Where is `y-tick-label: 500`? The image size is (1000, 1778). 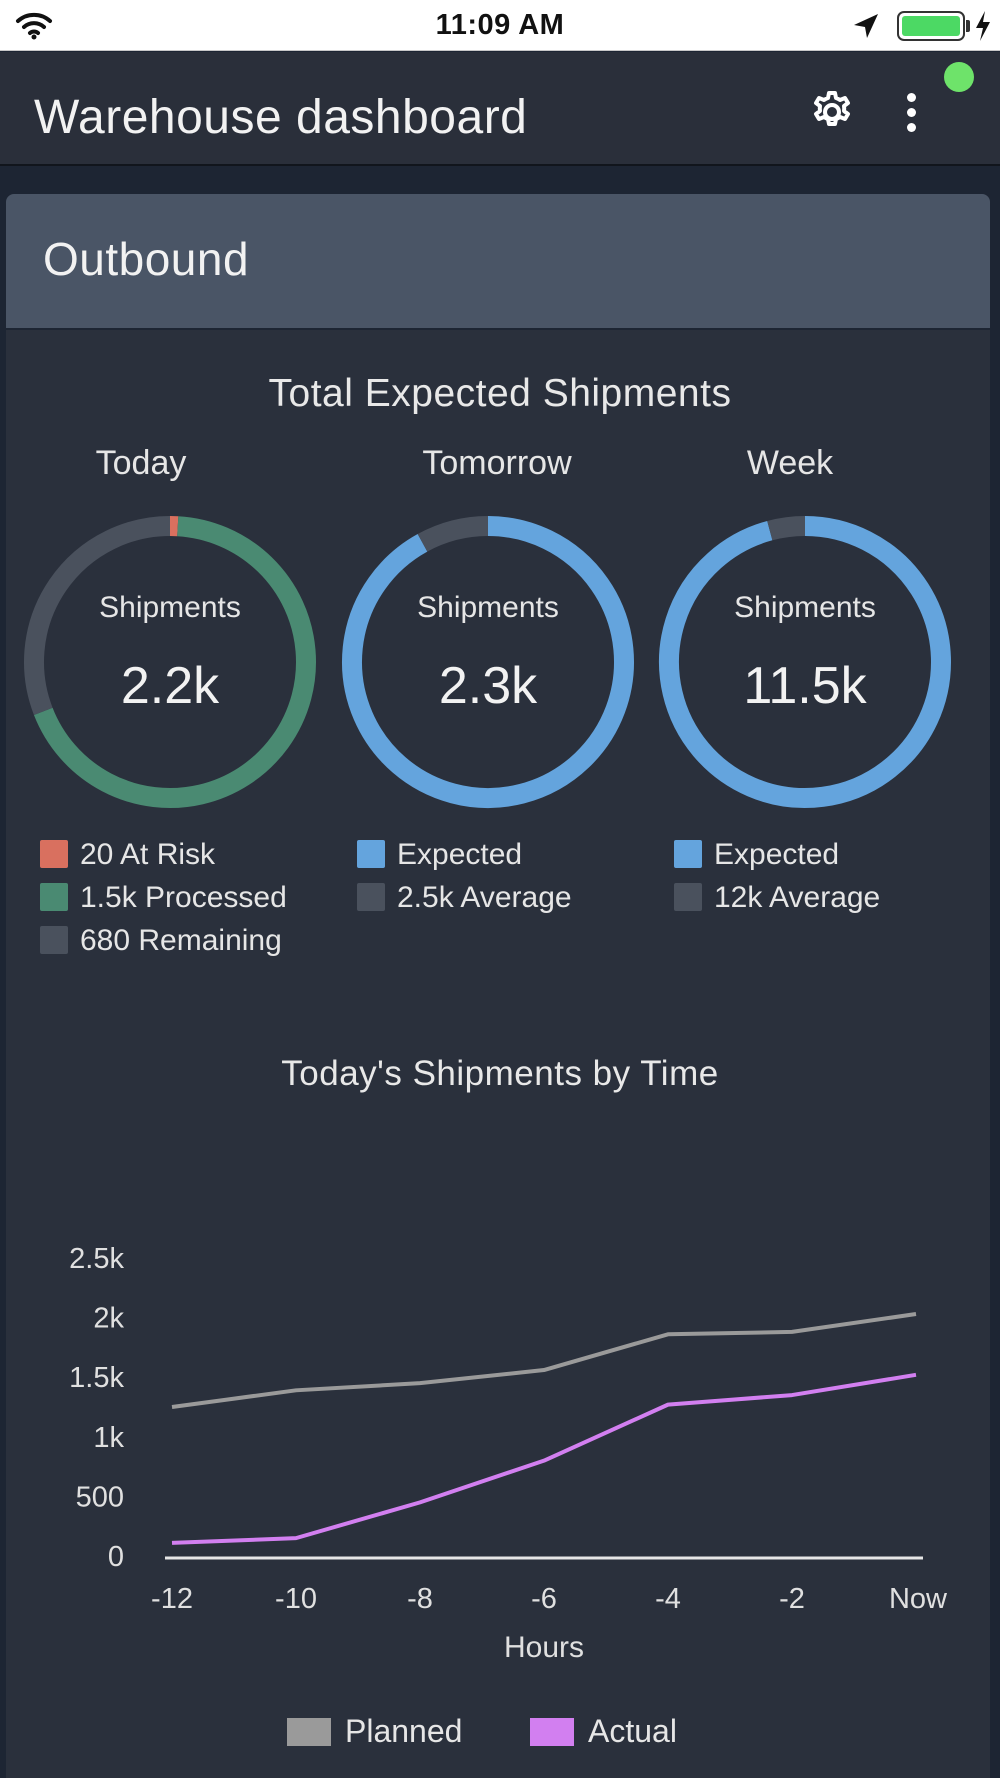
y-tick-label: 500 is located at coordinates (100, 1497).